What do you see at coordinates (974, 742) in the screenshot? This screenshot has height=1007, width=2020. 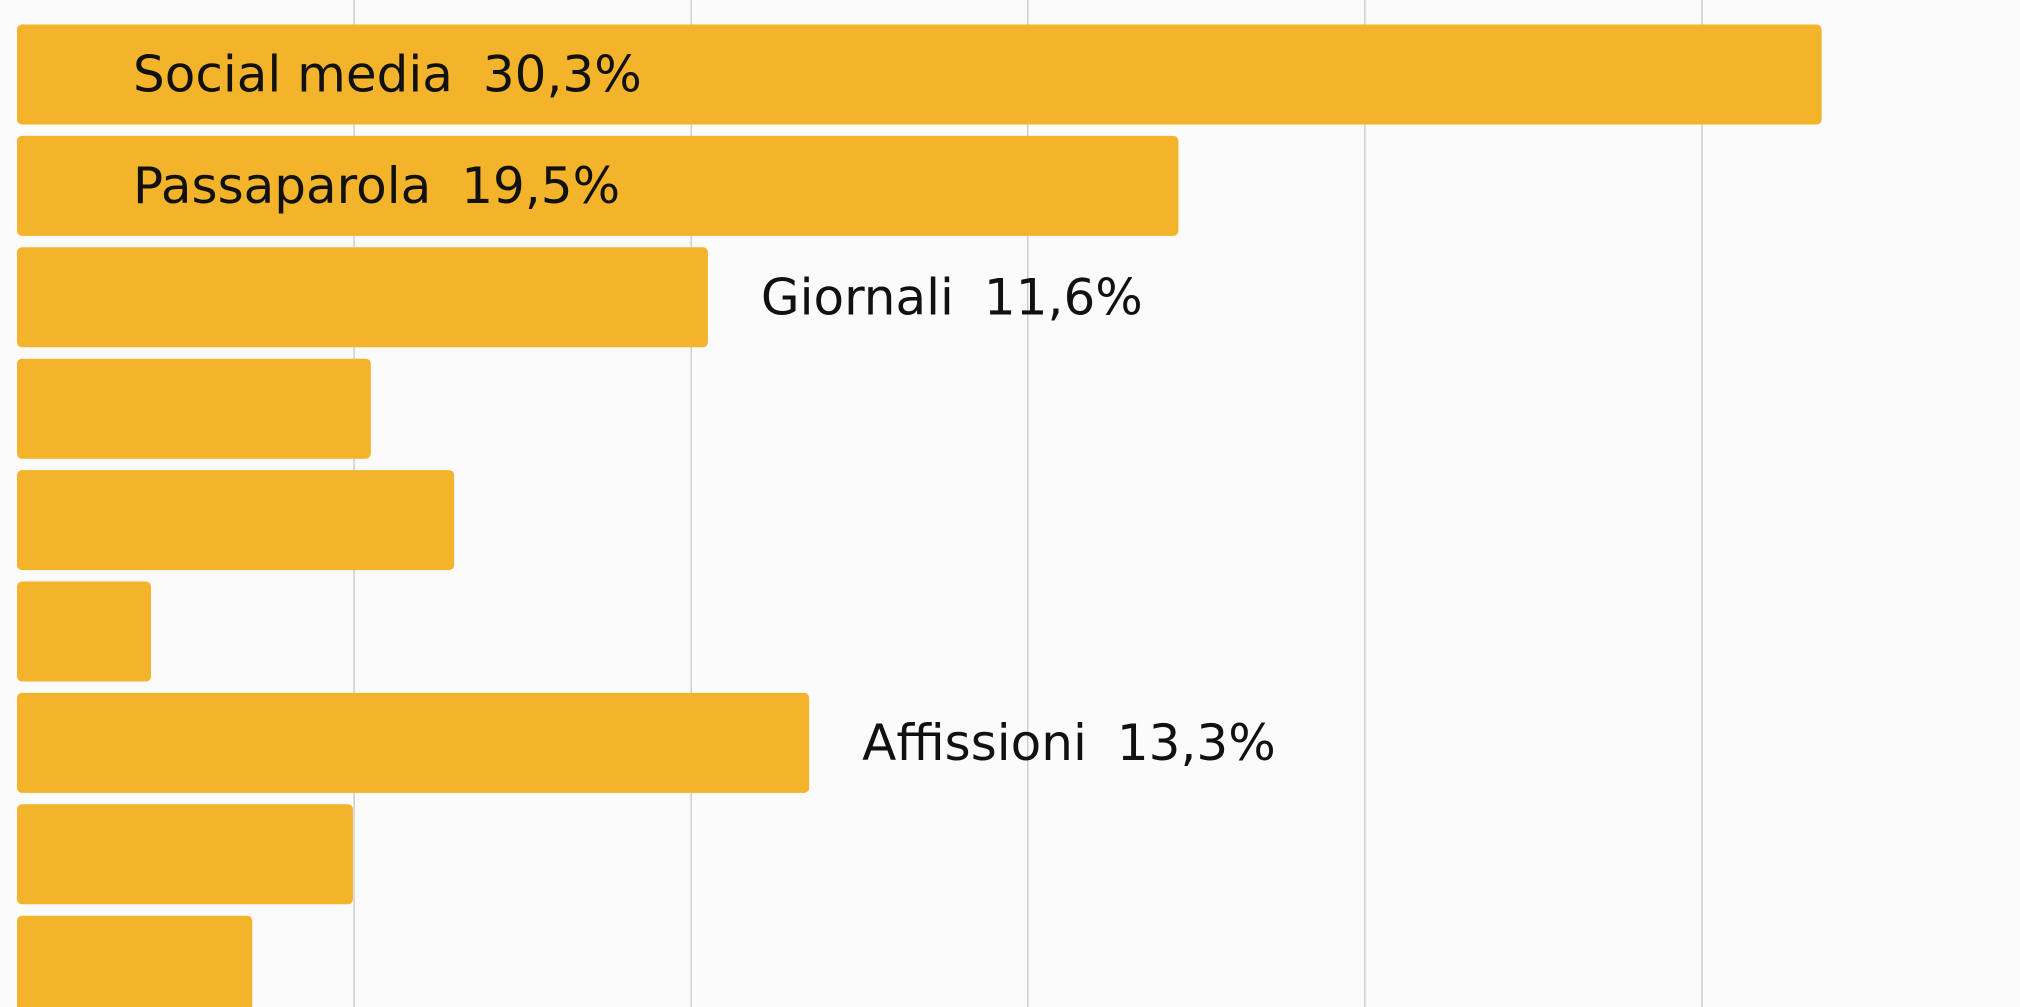 I see `category-label: Affissioni` at bounding box center [974, 742].